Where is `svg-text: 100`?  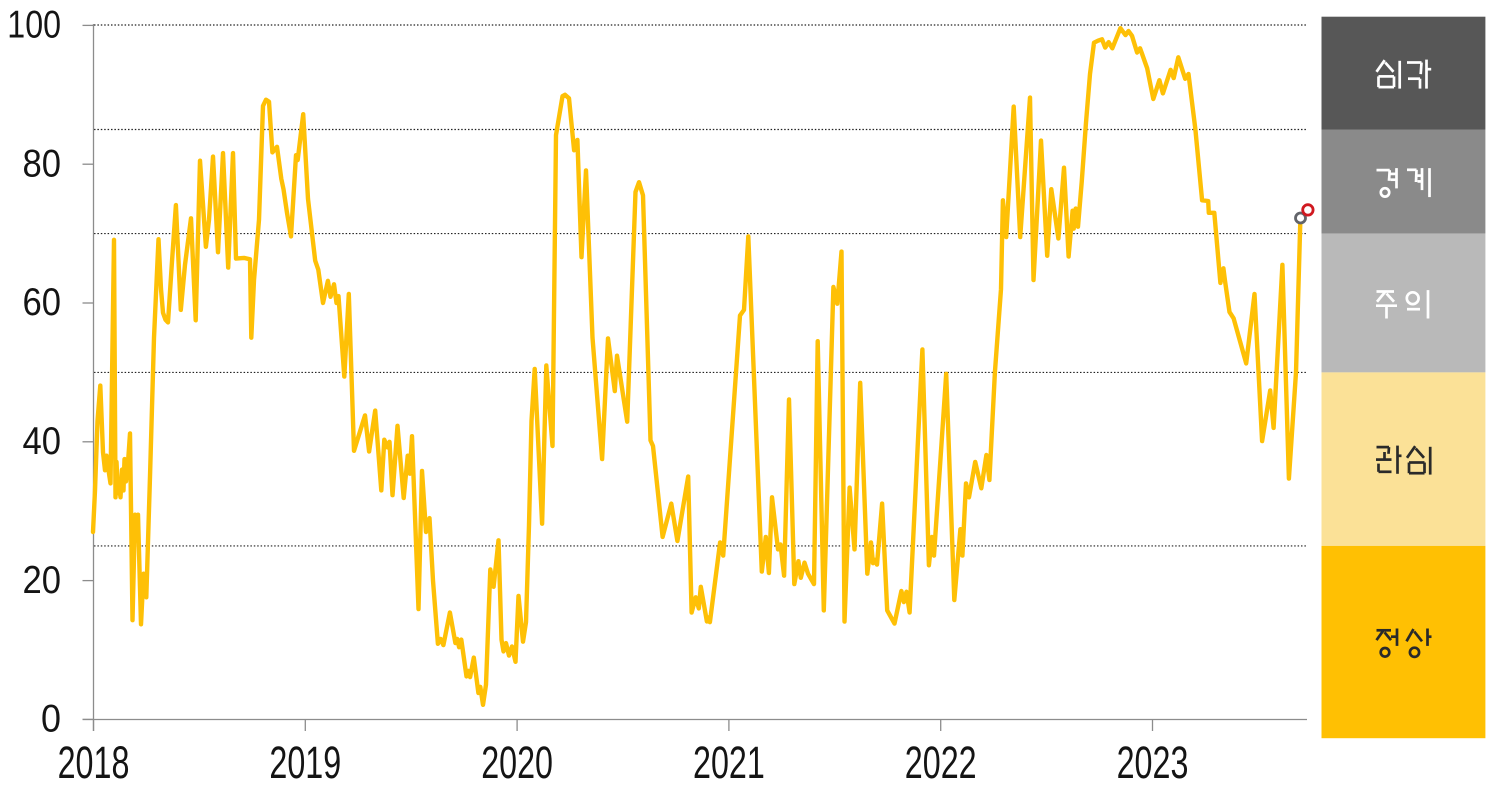
svg-text: 100 is located at coordinates (34, 25).